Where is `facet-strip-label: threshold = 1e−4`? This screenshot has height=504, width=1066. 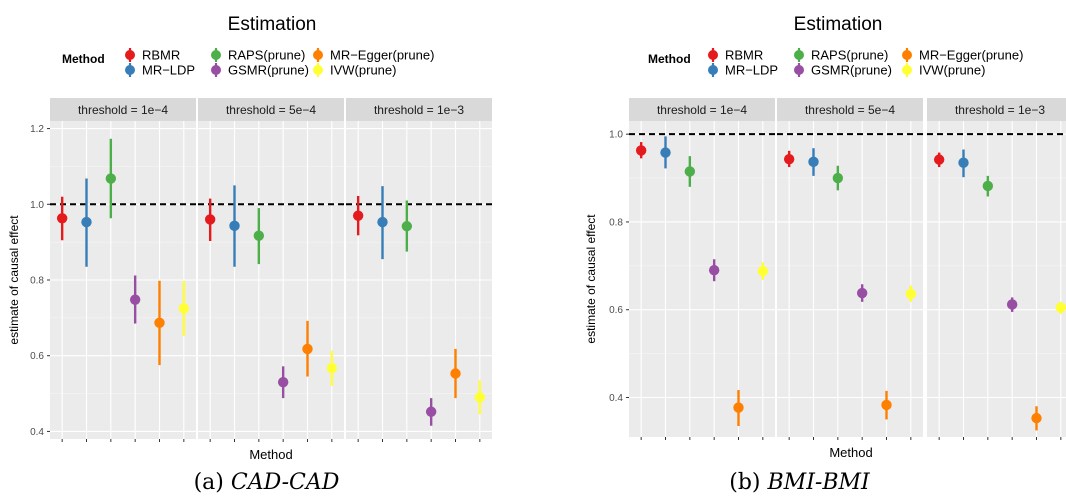
facet-strip-label: threshold = 1e−4 is located at coordinates (123, 110).